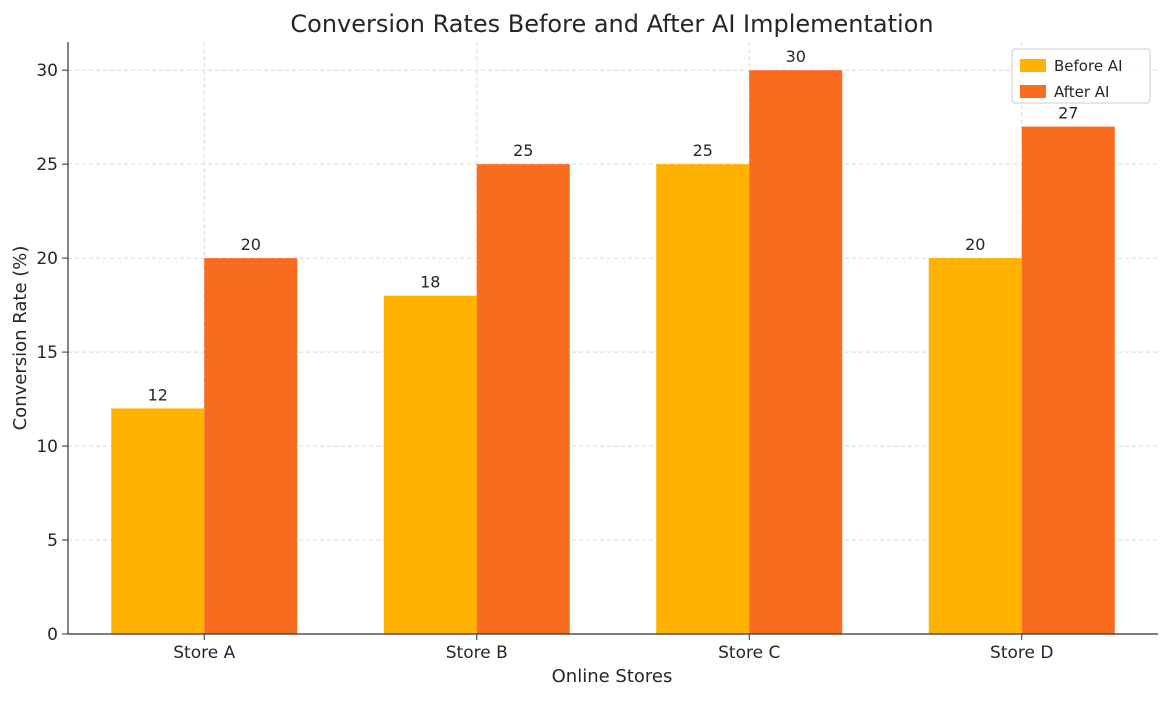 The height and width of the screenshot is (702, 1168). What do you see at coordinates (52, 541) in the screenshot?
I see `y-tick-label: 5` at bounding box center [52, 541].